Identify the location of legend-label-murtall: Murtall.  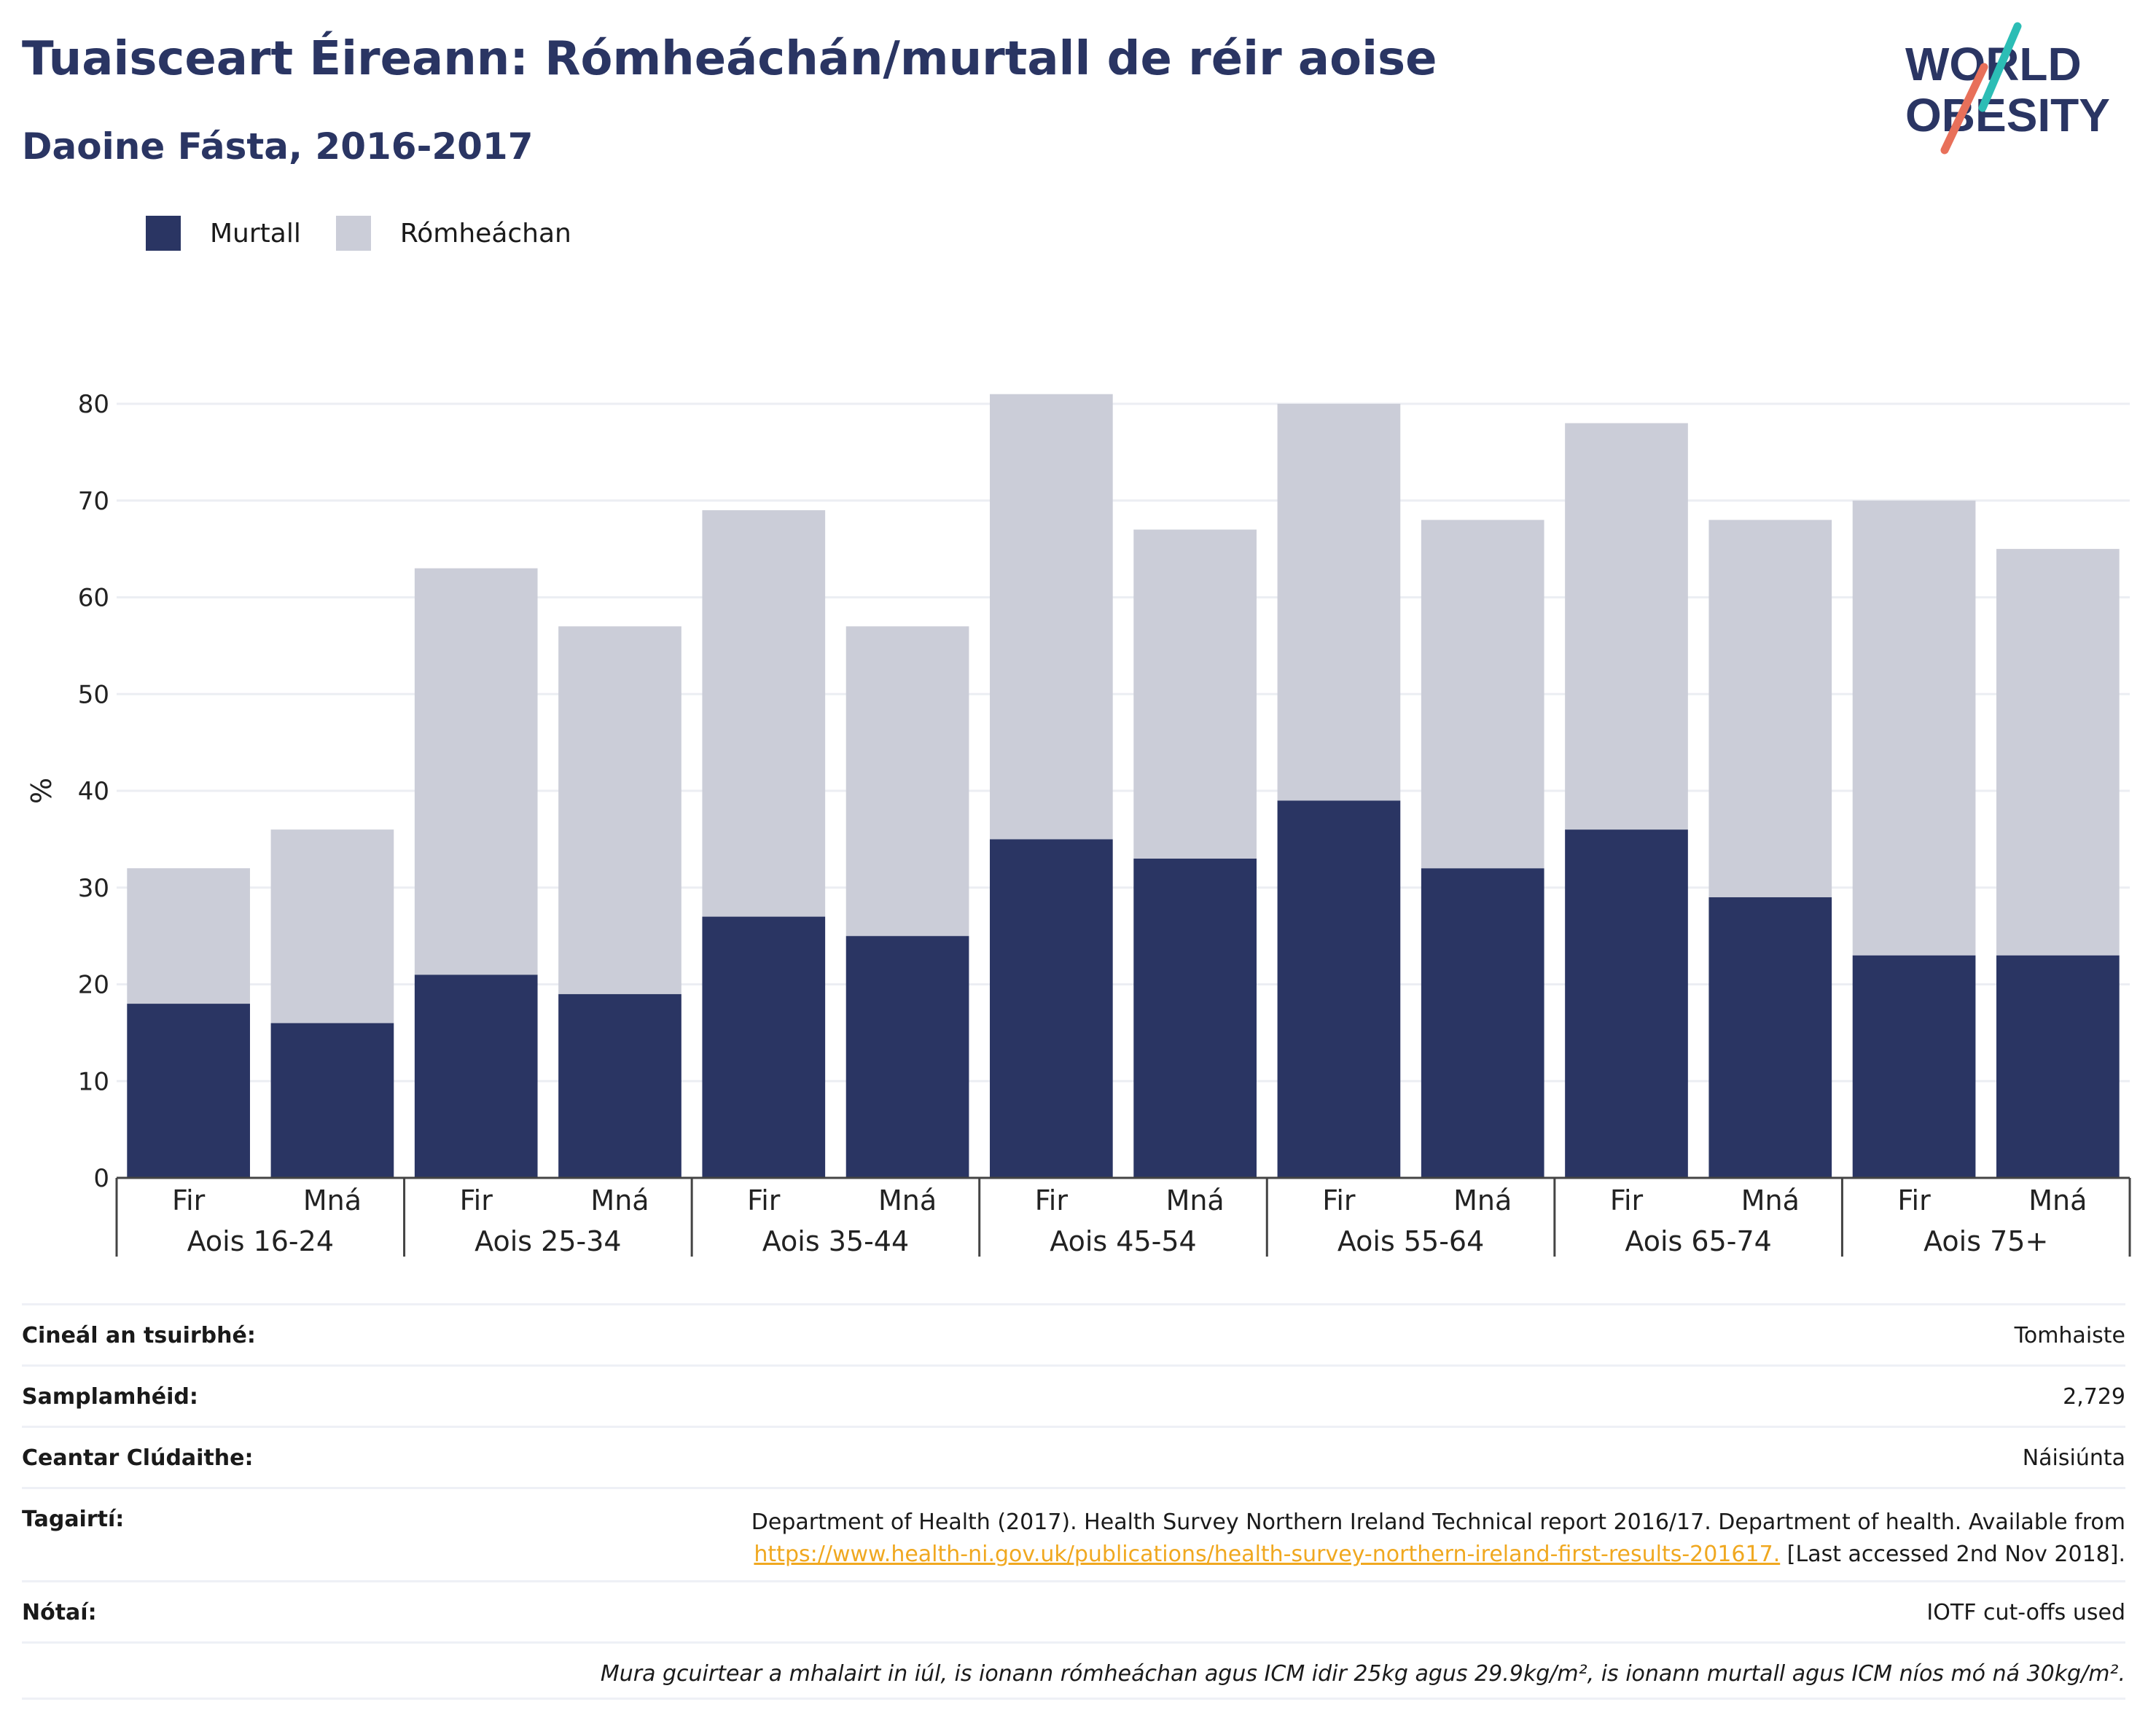
(256, 234).